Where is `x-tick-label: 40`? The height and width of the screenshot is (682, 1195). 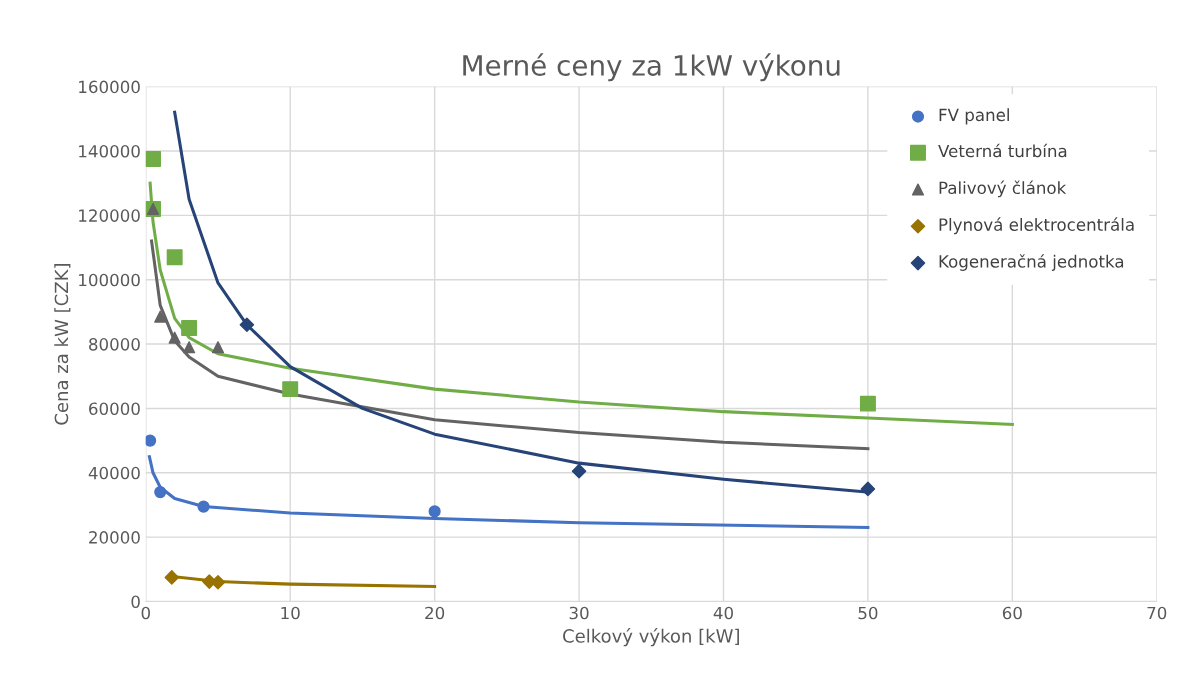 x-tick-label: 40 is located at coordinates (723, 613).